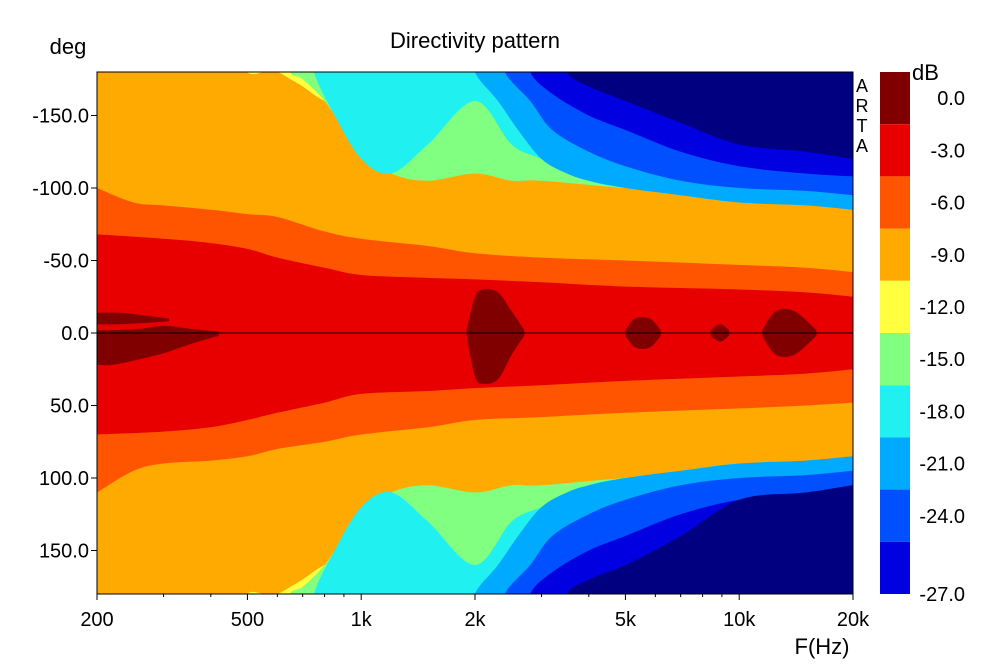  What do you see at coordinates (942, 517) in the screenshot?
I see `colorbar-label: -24.0` at bounding box center [942, 517].